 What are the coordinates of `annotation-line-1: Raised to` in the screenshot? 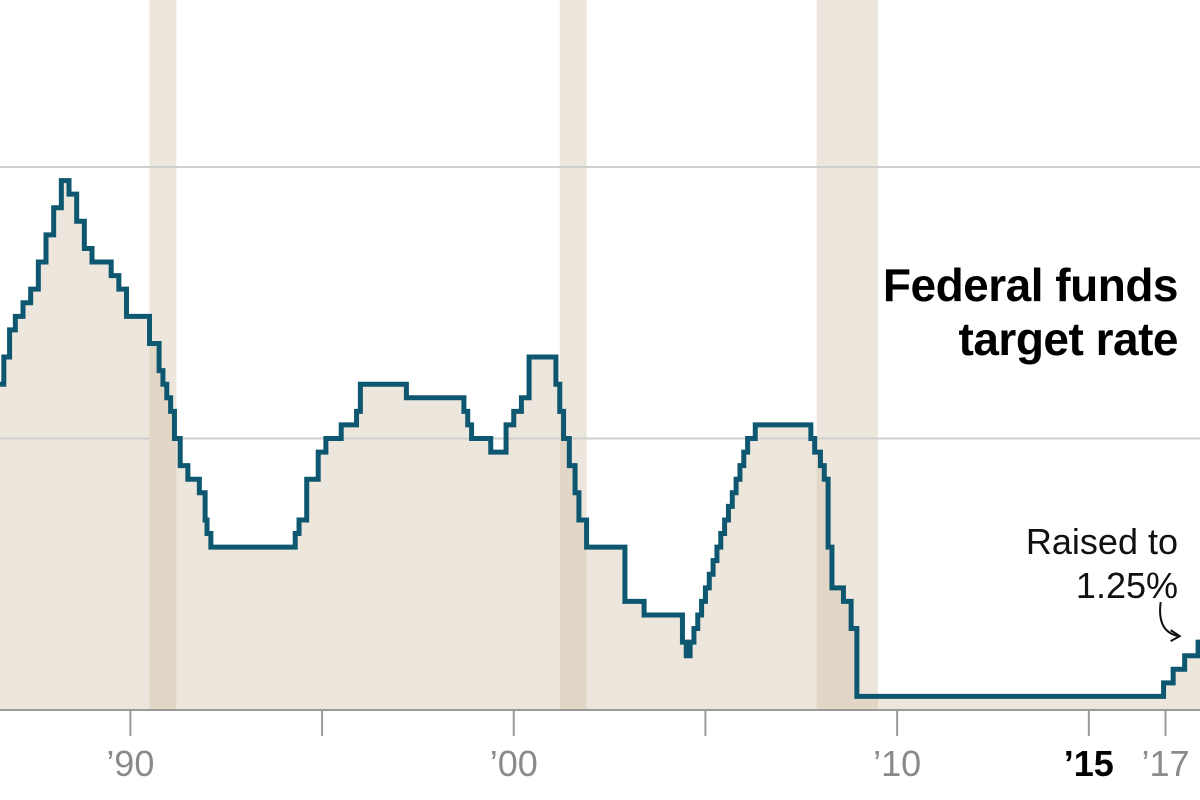 It's located at (1101, 541).